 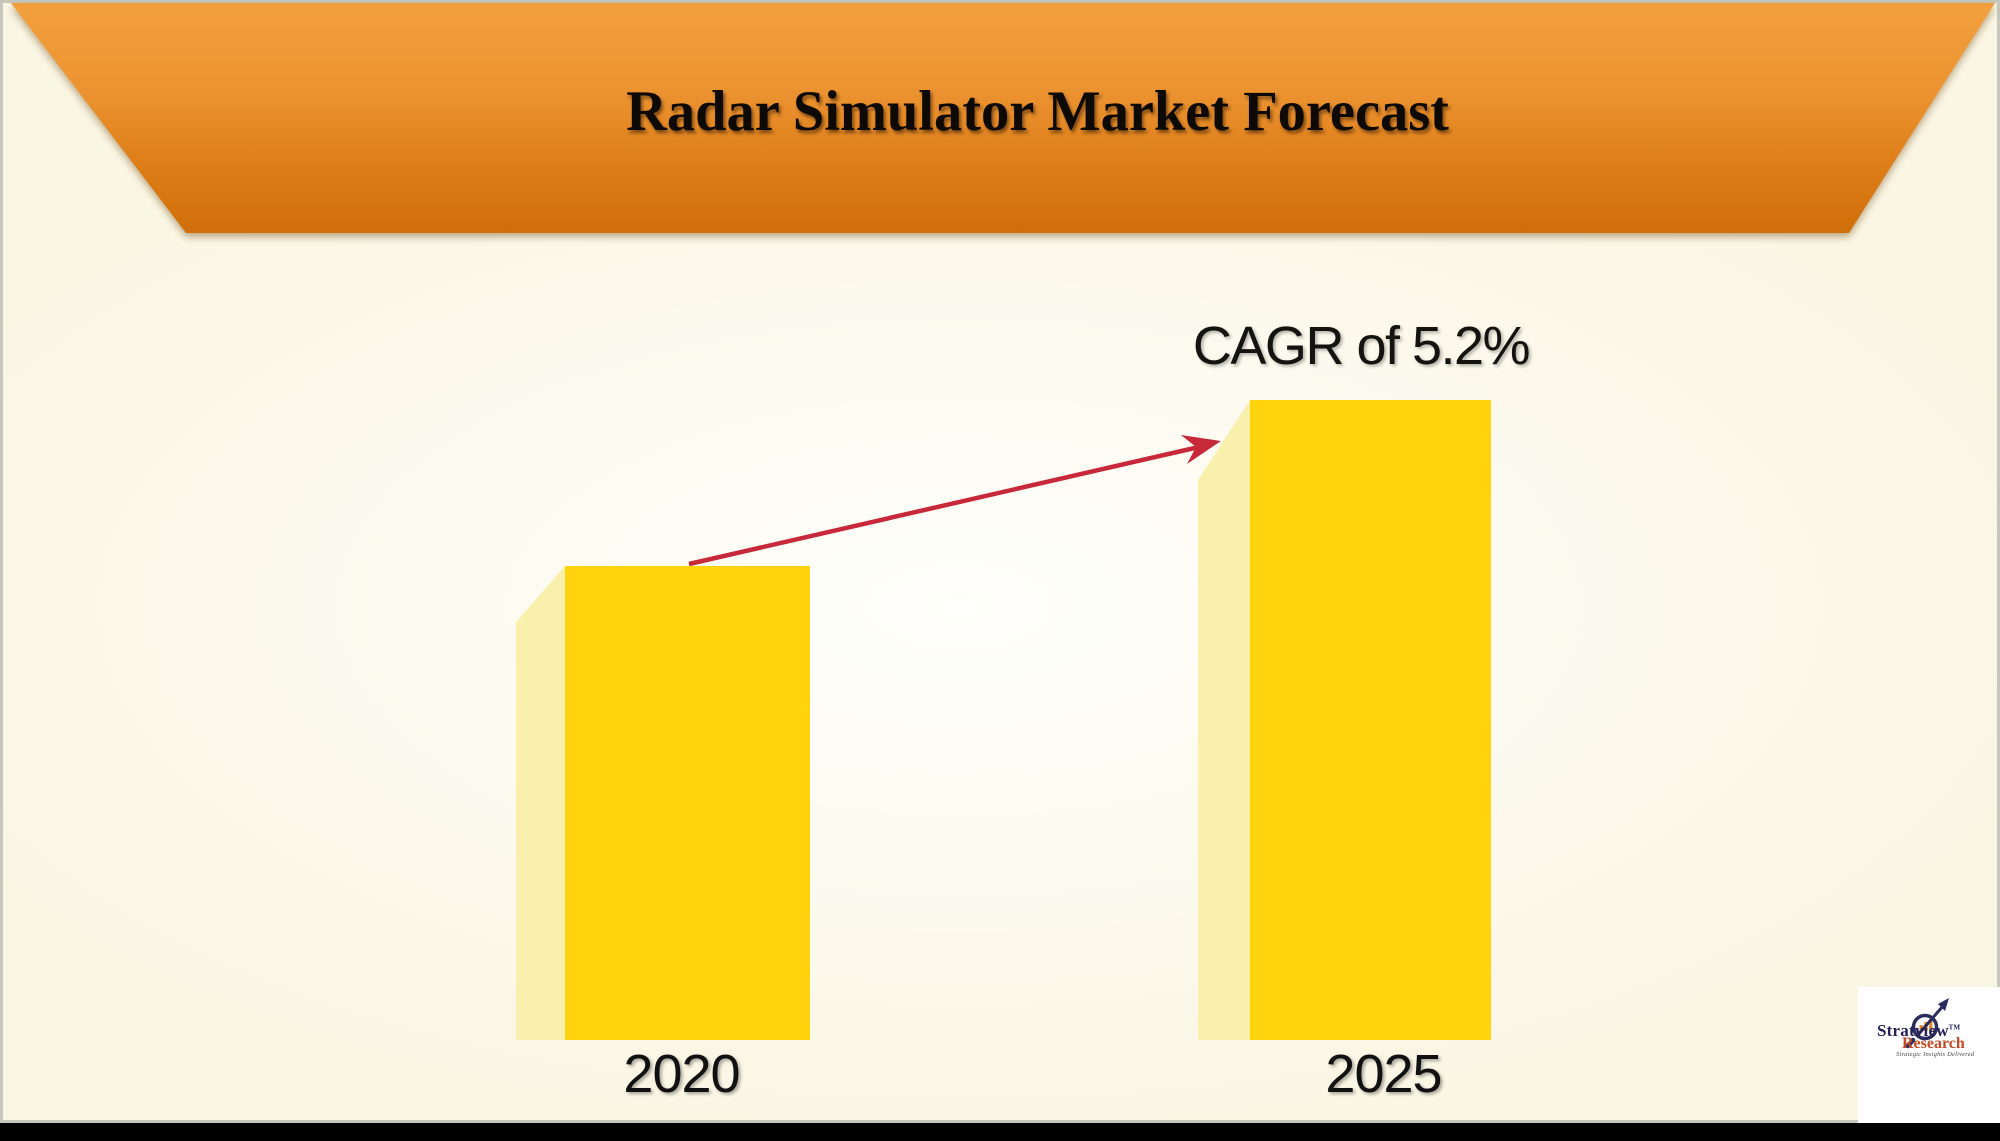 What do you see at coordinates (1935, 1054) in the screenshot?
I see `logo-tagline: Strategic Insights Delivered` at bounding box center [1935, 1054].